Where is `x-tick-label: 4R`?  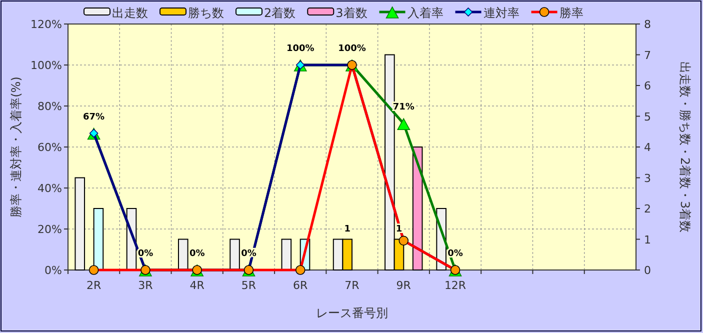
x-tick-label: 4R is located at coordinates (197, 285).